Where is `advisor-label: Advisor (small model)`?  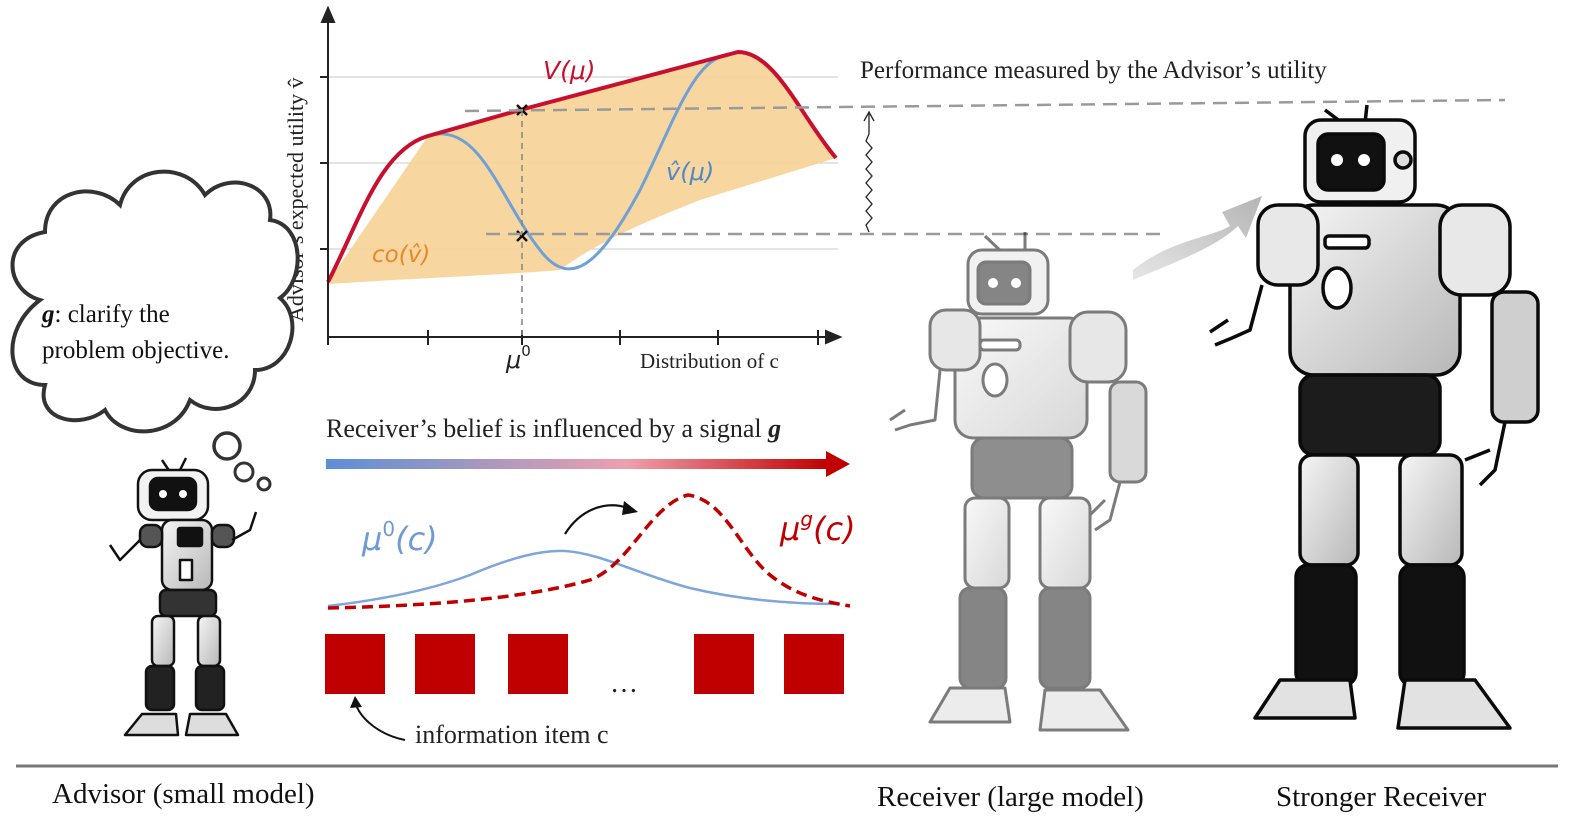
advisor-label: Advisor (small model) is located at coordinates (183, 794).